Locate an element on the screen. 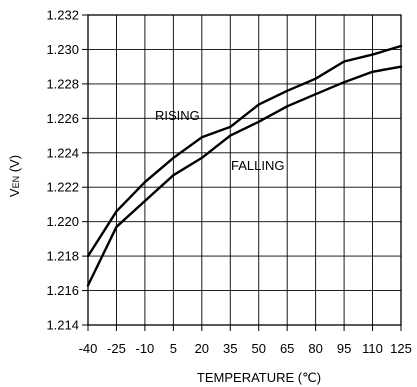  y-tick-label: 1.220 is located at coordinates (62, 221).